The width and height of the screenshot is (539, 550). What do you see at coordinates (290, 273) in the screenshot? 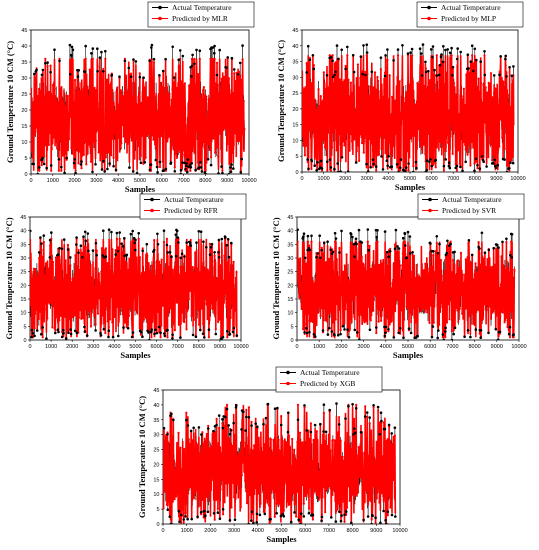
I see `y-tick-label: 25` at bounding box center [290, 273].